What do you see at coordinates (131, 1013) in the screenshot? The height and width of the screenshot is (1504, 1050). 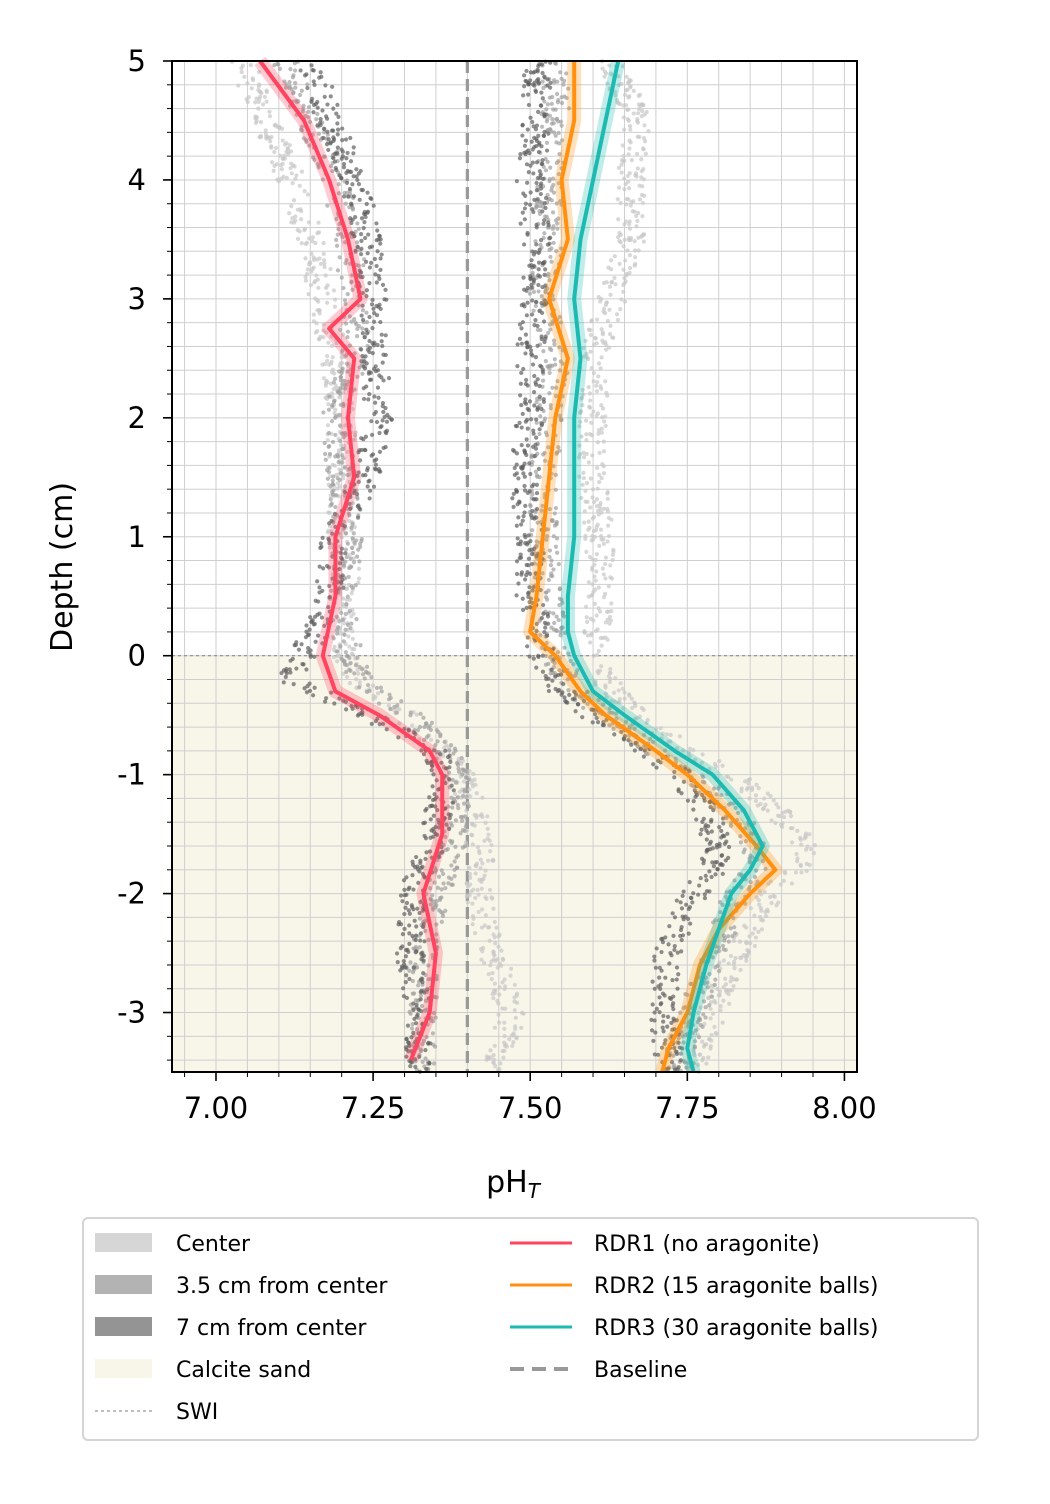 I see `y-tick-label: -3` at bounding box center [131, 1013].